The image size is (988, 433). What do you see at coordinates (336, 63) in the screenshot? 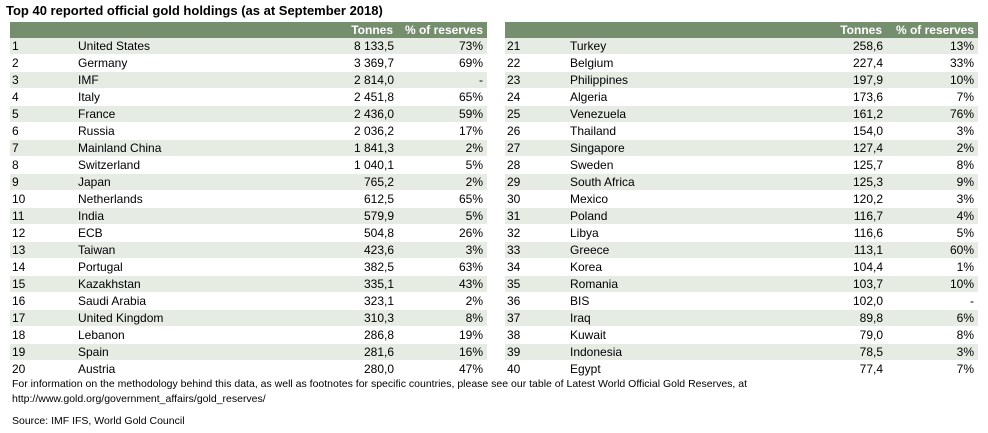
I see `tonnes-cell: 3 369,7` at bounding box center [336, 63].